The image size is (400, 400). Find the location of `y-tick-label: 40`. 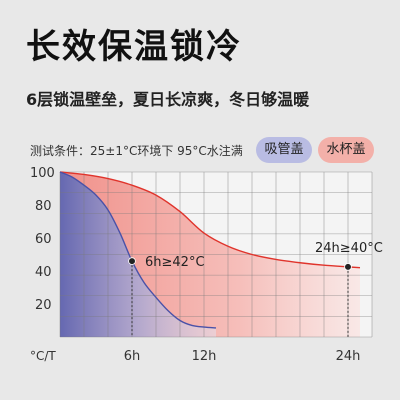

y-tick-label: 40 is located at coordinates (43, 272).